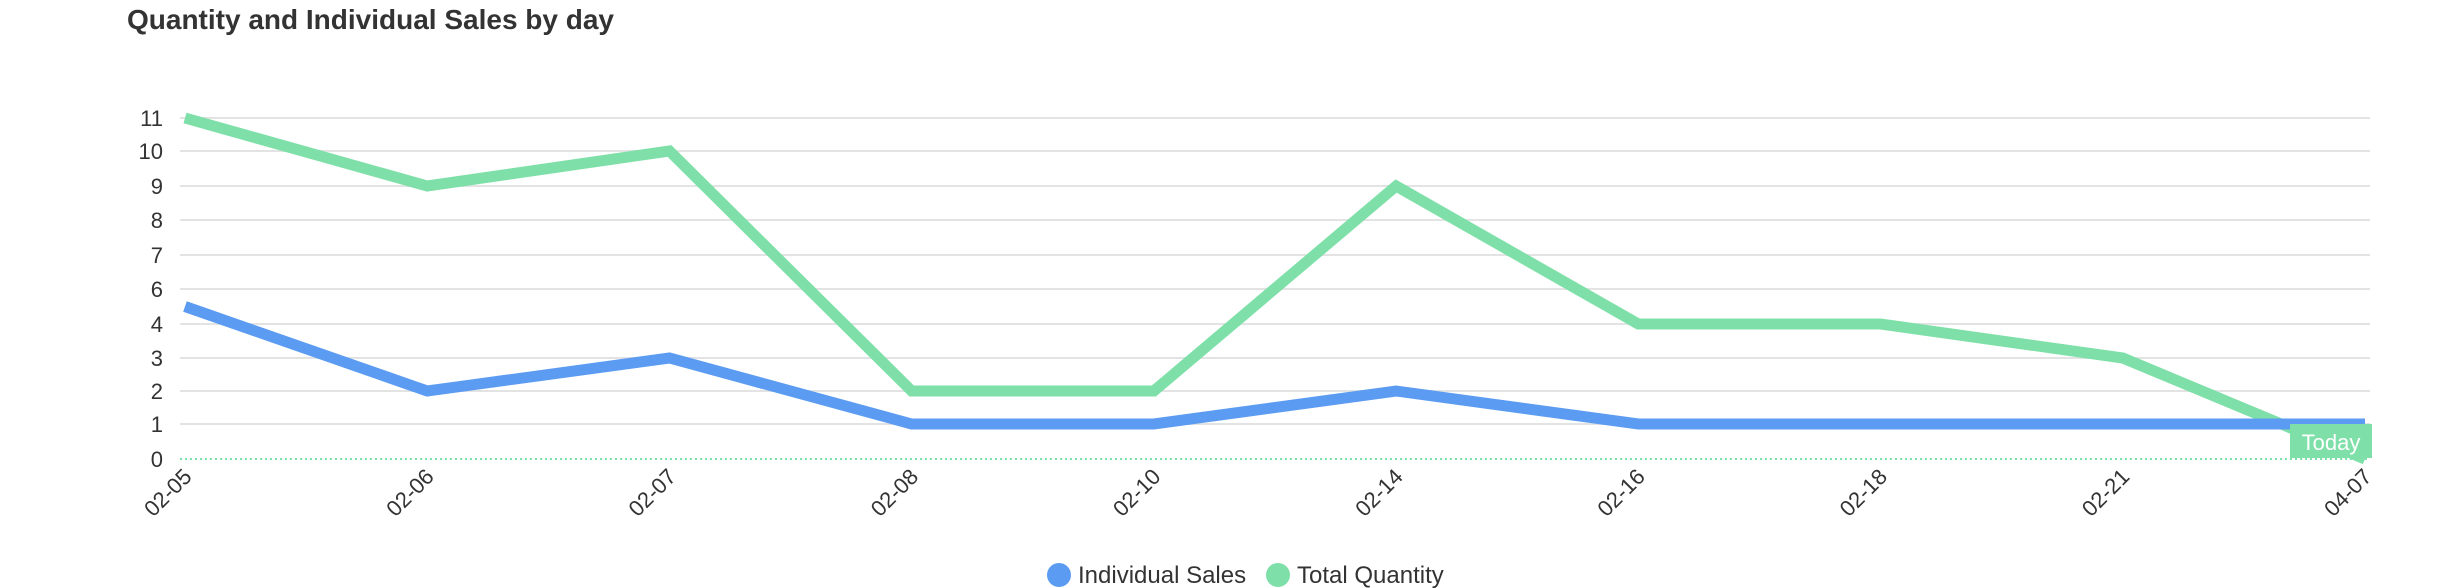 Image resolution: width=2446 pixels, height=588 pixels. Describe the element at coordinates (2347, 492) in the screenshot. I see `x-tick-label: 04-07` at that location.